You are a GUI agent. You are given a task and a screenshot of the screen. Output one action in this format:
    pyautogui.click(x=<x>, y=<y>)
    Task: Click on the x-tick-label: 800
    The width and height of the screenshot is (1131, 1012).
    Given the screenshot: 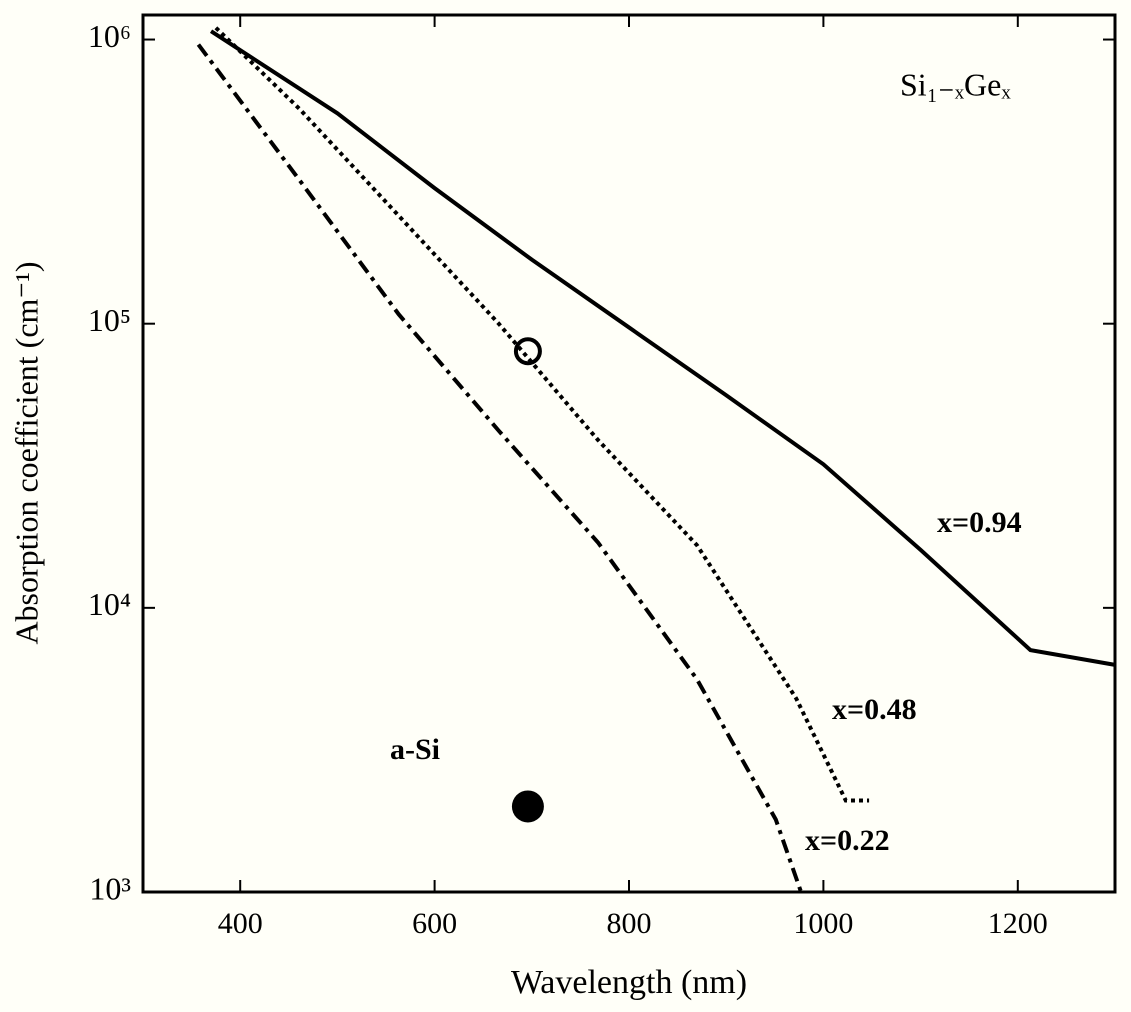 What is the action you would take?
    pyautogui.click(x=629, y=923)
    